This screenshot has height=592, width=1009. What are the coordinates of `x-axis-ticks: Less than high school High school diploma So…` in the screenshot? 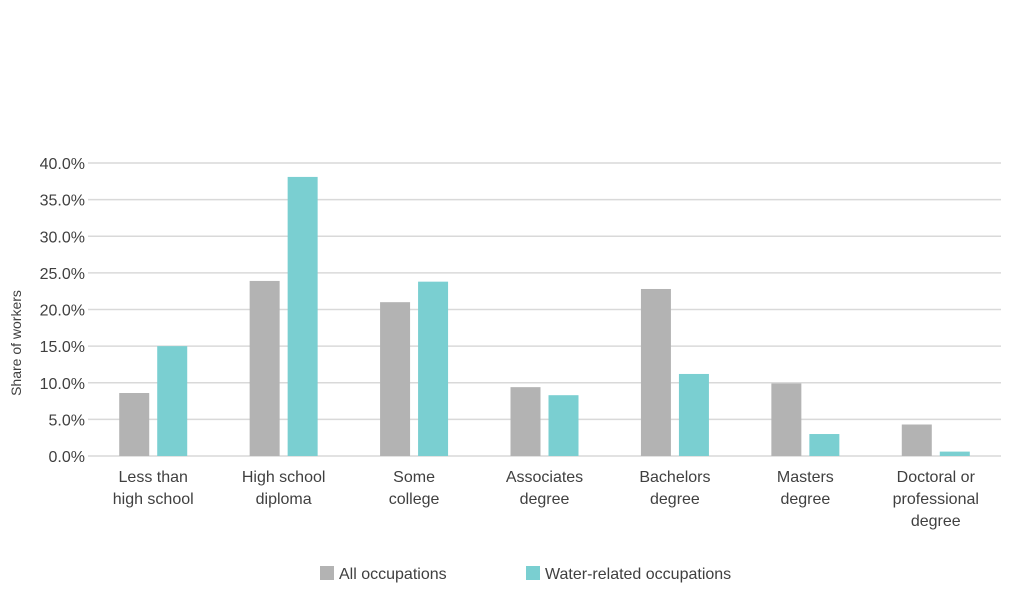 It's located at (546, 499).